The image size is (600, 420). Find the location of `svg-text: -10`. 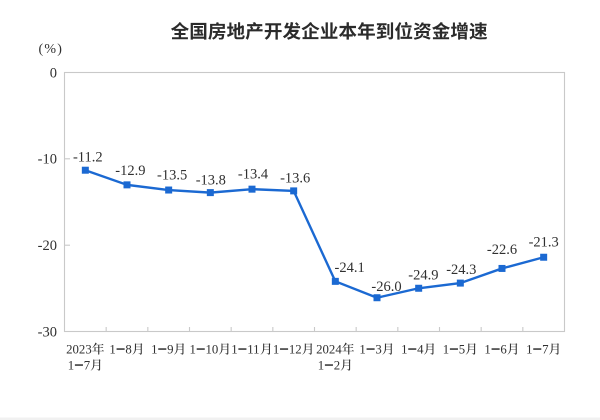

svg-text: -10 is located at coordinates (47, 160).